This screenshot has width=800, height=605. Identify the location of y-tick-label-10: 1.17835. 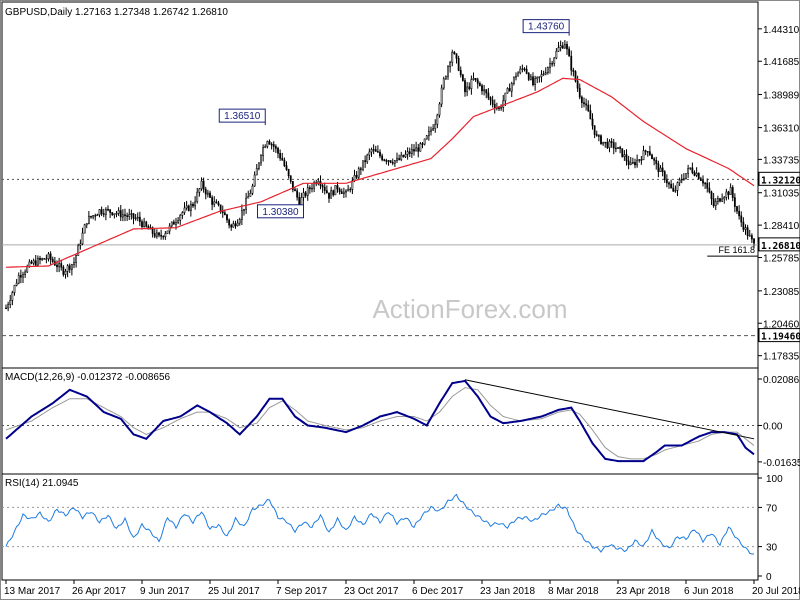
(781, 357).